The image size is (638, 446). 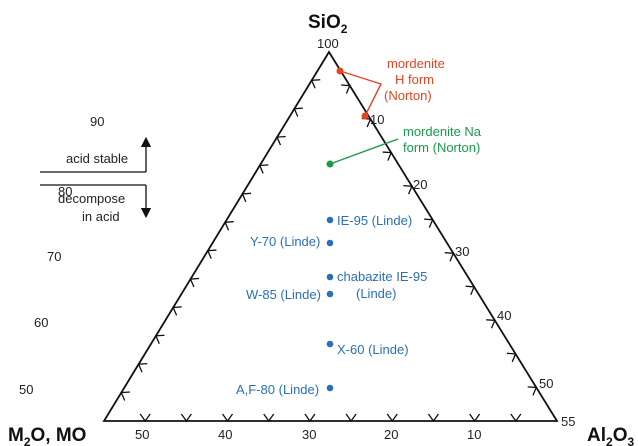 I want to click on chabazite-point, so click(x=330, y=277).